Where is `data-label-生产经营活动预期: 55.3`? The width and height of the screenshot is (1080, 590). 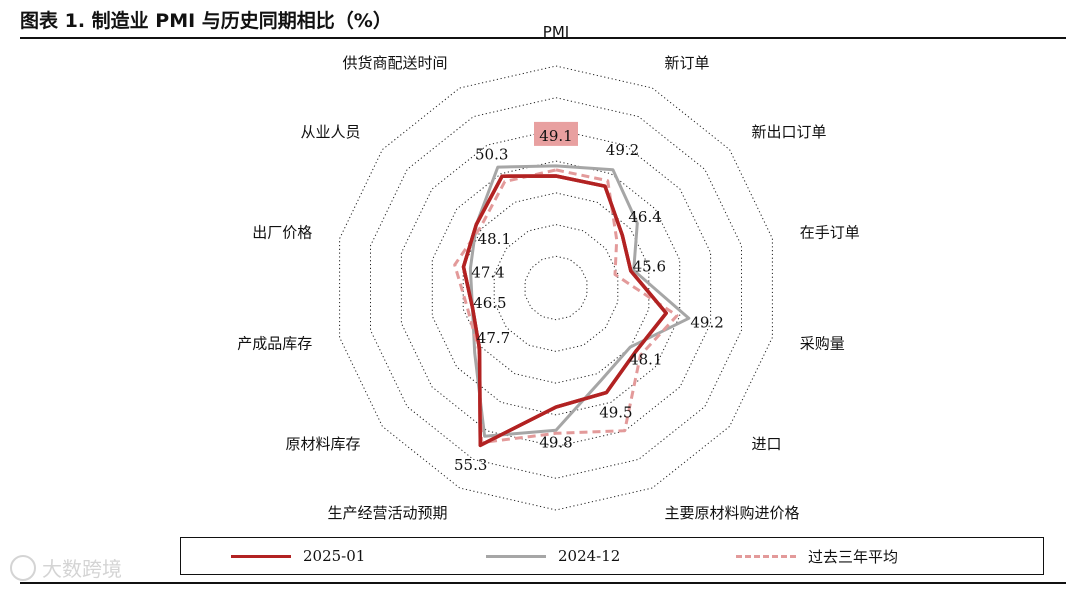 data-label-生产经营活动预期: 55.3 is located at coordinates (470, 465).